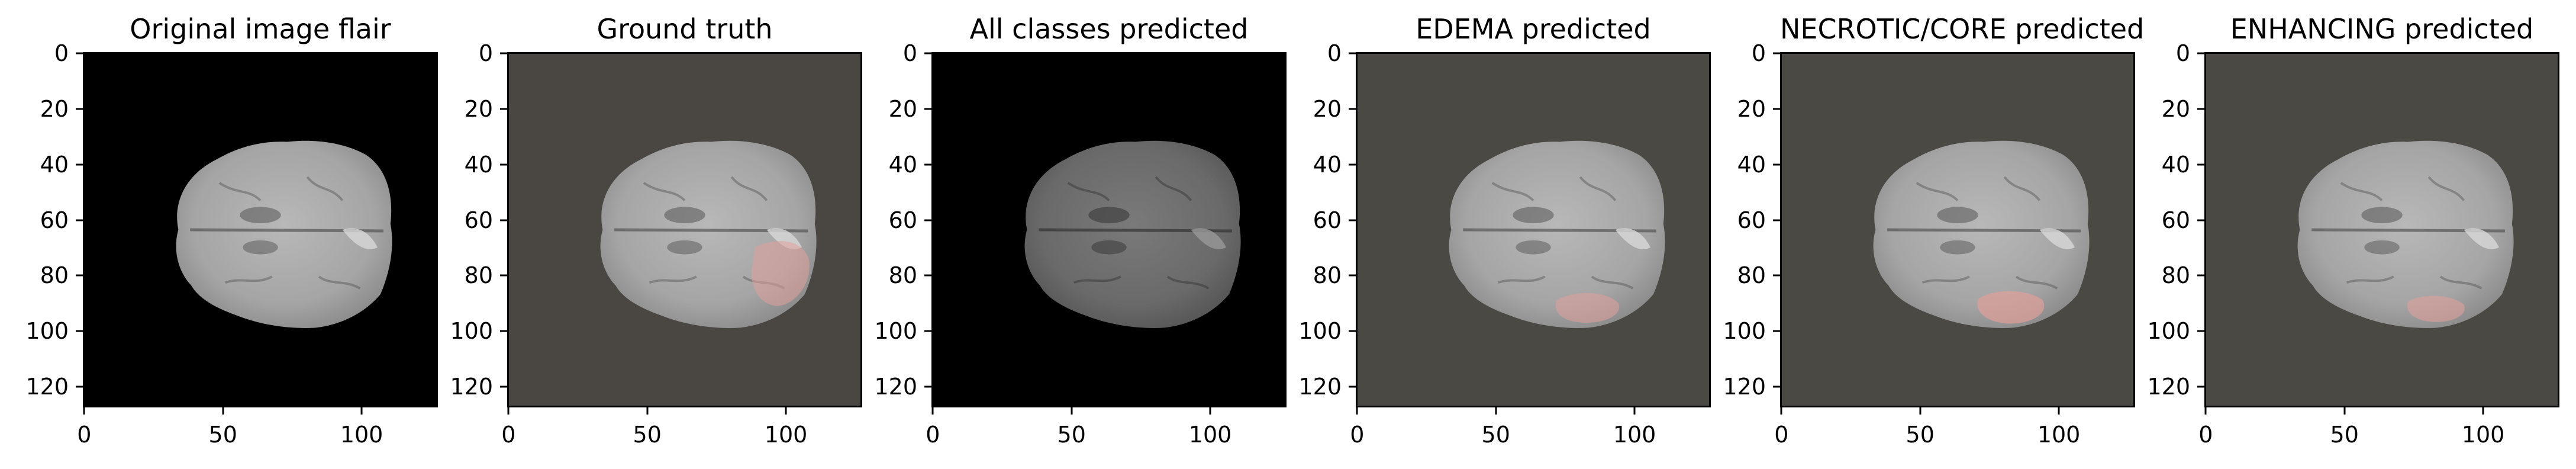 The width and height of the screenshot is (2576, 469). What do you see at coordinates (1632, 238) in the screenshot?
I see `bright-region` at bounding box center [1632, 238].